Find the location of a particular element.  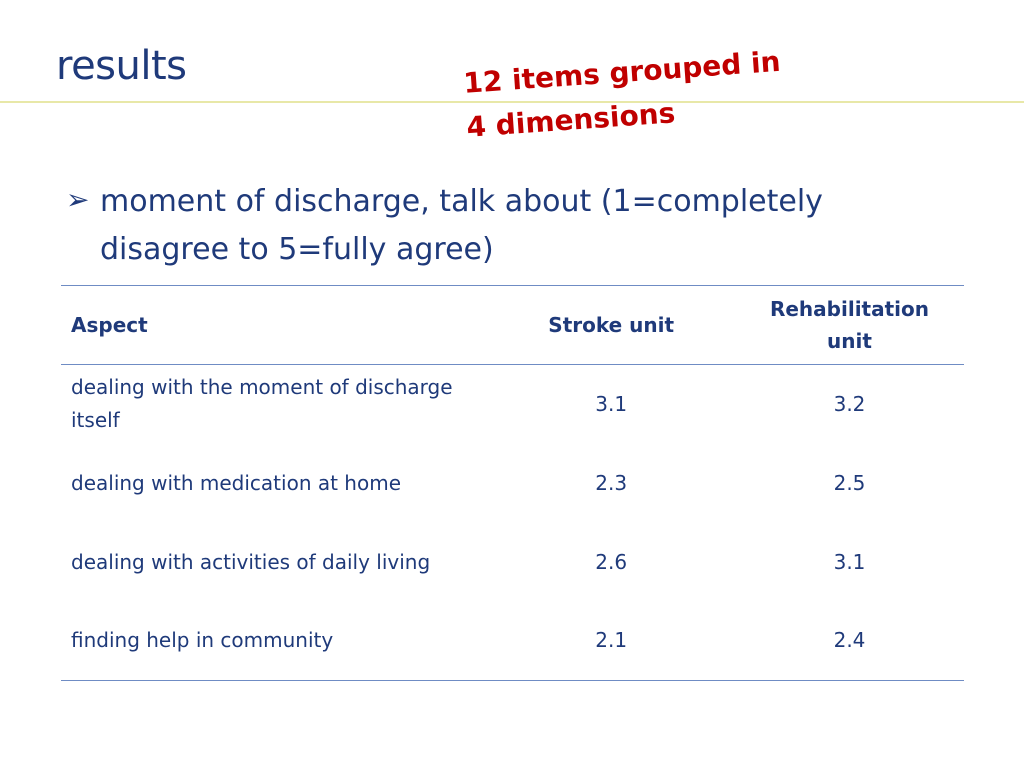

table-row: dealing with medication at home 2.3 2.5 is located at coordinates (512, 483).